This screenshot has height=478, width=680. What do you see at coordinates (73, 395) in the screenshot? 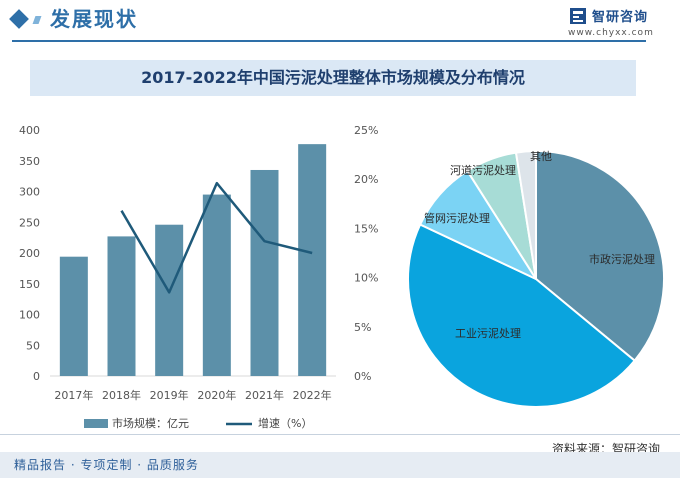
I see `x-axis-tick-label: 2017年` at bounding box center [73, 395].